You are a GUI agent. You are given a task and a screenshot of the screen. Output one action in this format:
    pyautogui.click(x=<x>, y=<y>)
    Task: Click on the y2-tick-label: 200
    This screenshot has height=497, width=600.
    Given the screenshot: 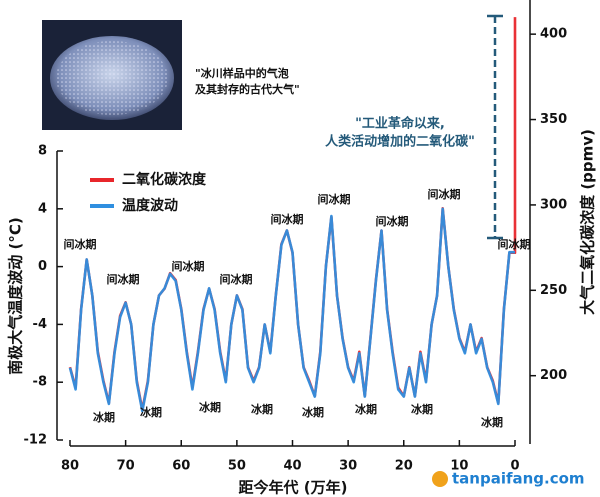 What is the action you would take?
    pyautogui.click(x=553, y=375)
    